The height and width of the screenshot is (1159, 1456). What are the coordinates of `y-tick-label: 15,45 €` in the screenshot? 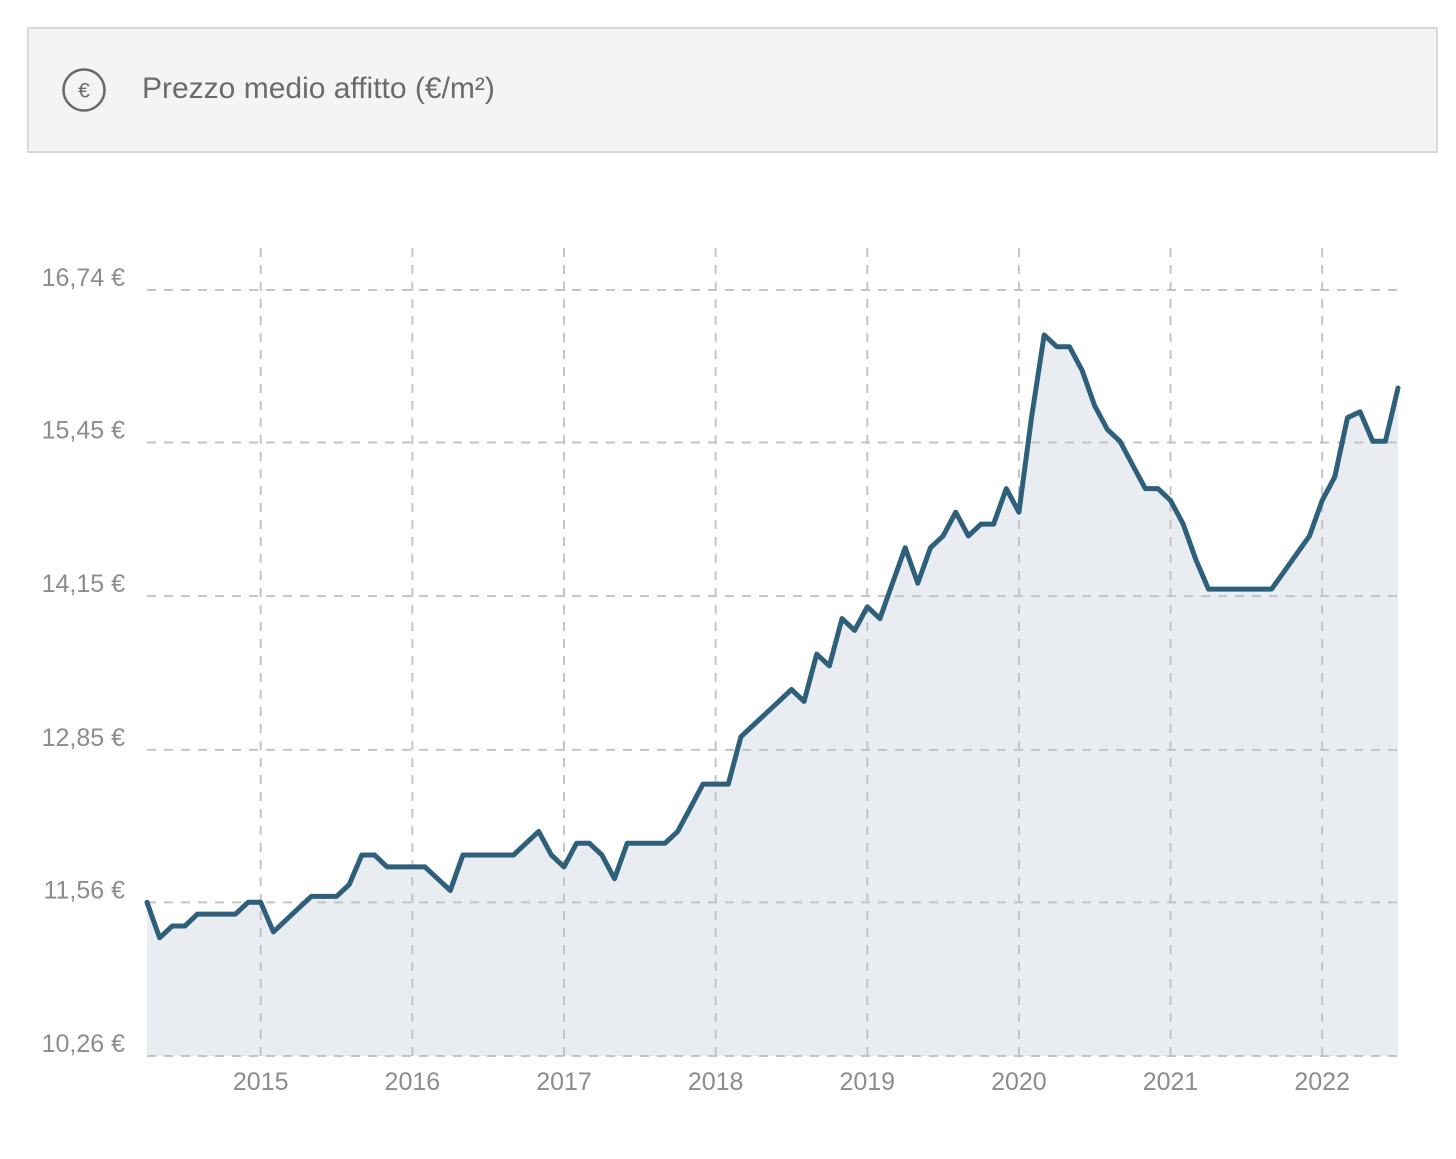 It's located at (84, 430).